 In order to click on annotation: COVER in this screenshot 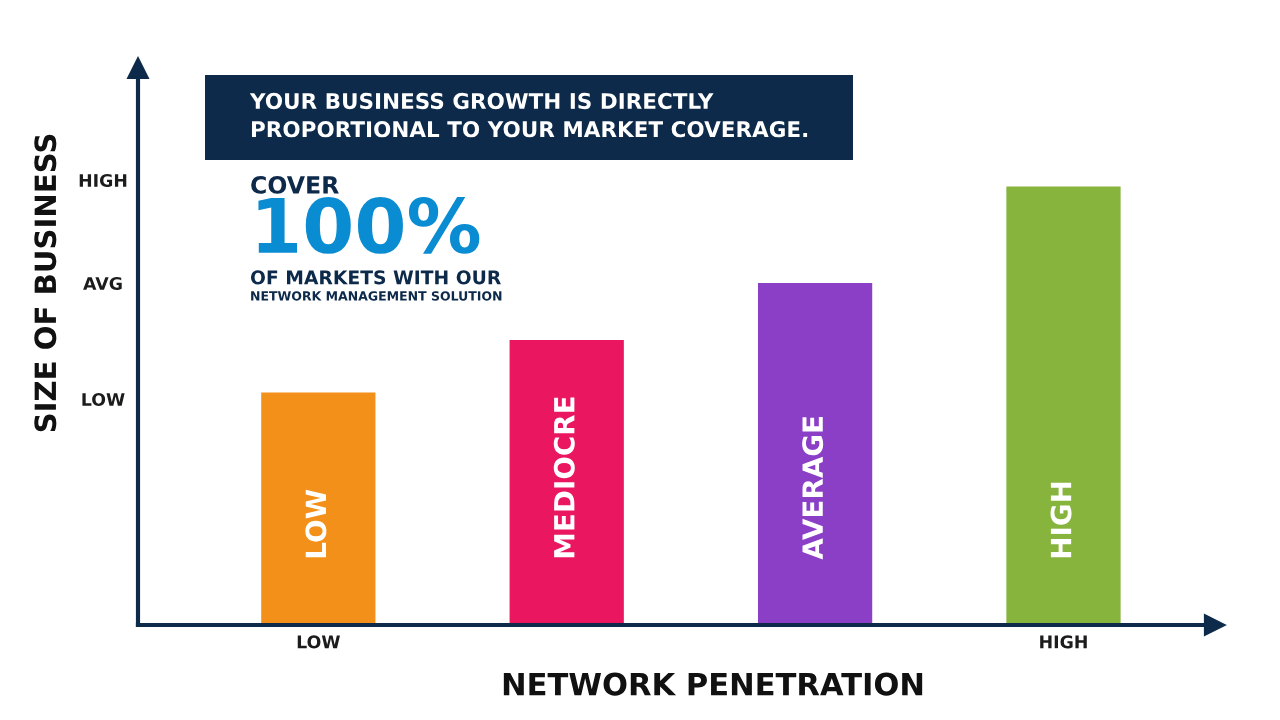, I will do `click(295, 184)`.